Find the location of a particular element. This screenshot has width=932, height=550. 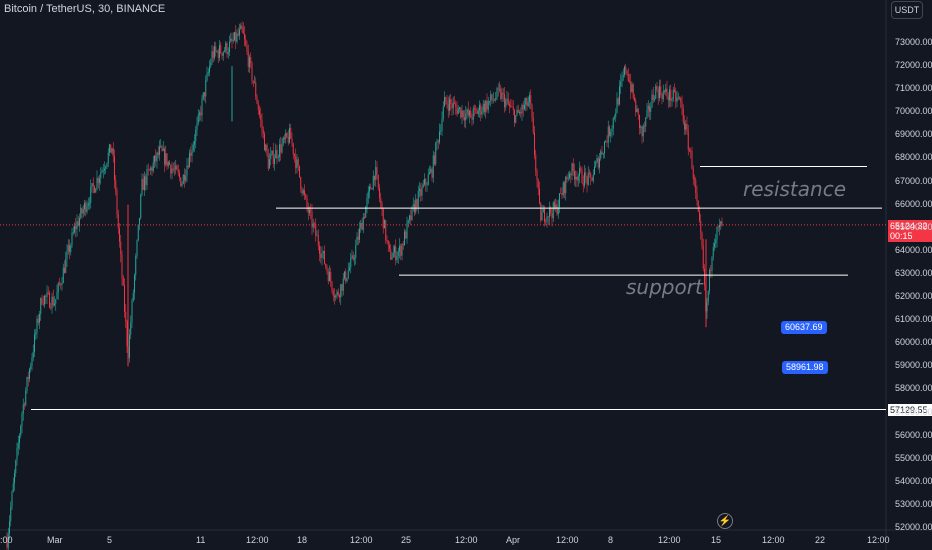

time-tick: 5 is located at coordinates (110, 540).